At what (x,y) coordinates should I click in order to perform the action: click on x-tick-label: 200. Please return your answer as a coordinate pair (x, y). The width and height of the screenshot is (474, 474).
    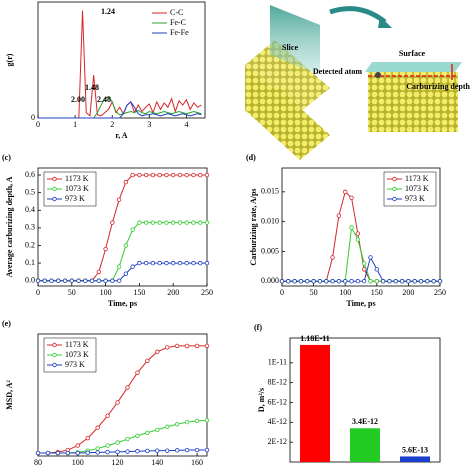
    Looking at the image, I should click on (173, 292).